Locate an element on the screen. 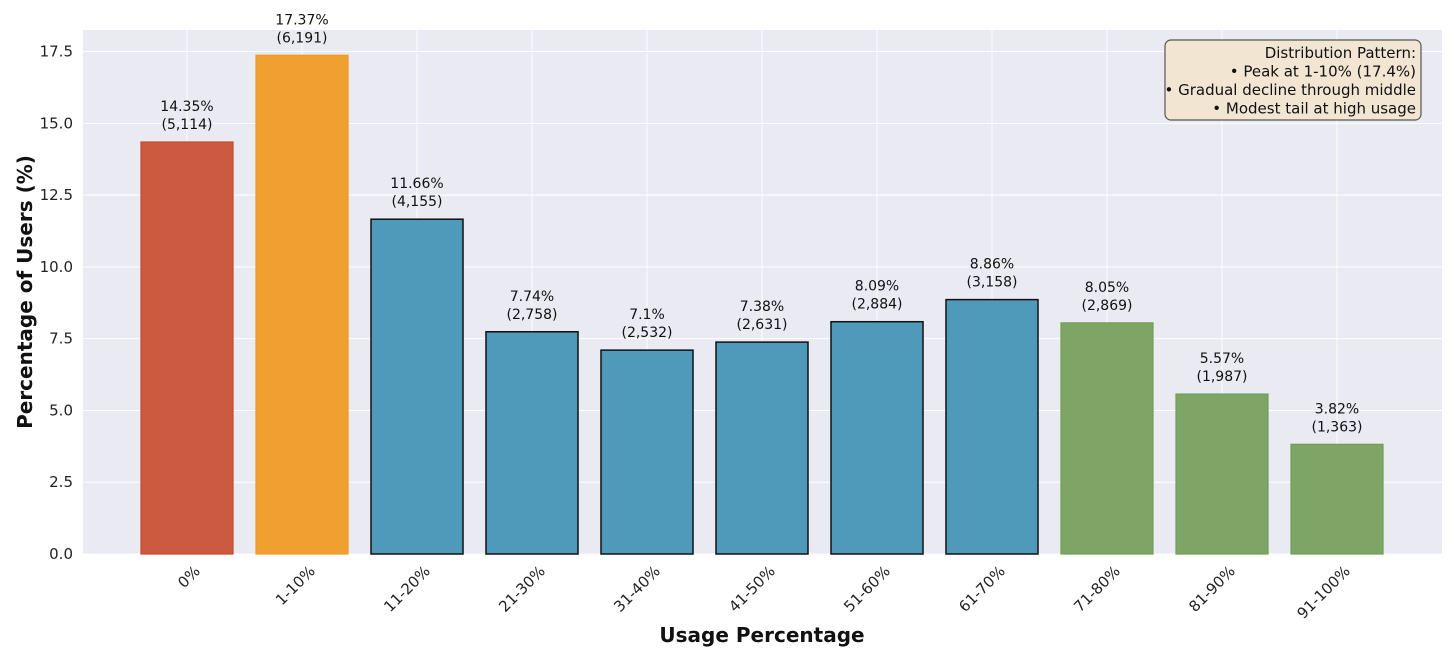 The height and width of the screenshot is (654, 1456). bar-41-50pct is located at coordinates (762, 448).